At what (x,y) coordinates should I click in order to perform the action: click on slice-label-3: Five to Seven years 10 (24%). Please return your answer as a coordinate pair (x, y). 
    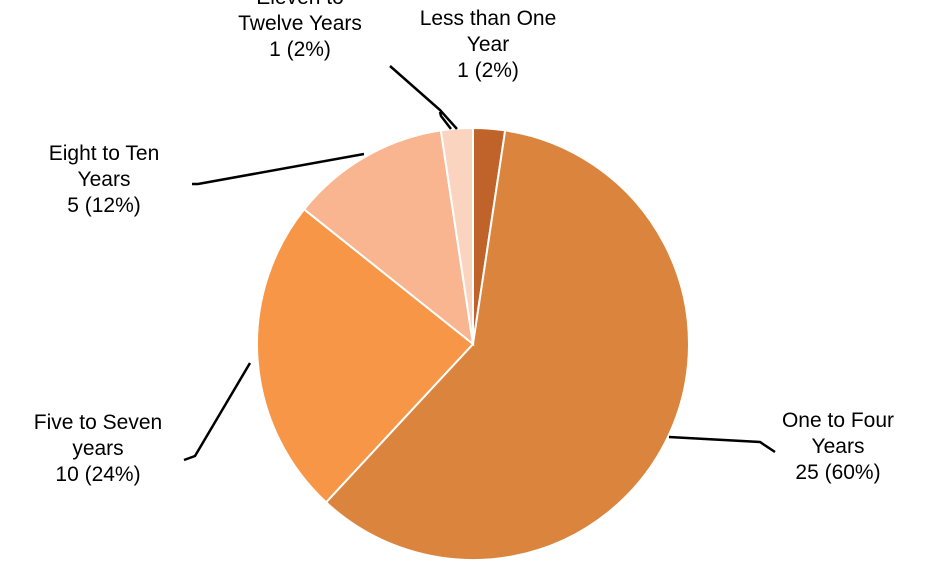
    Looking at the image, I should click on (98, 448).